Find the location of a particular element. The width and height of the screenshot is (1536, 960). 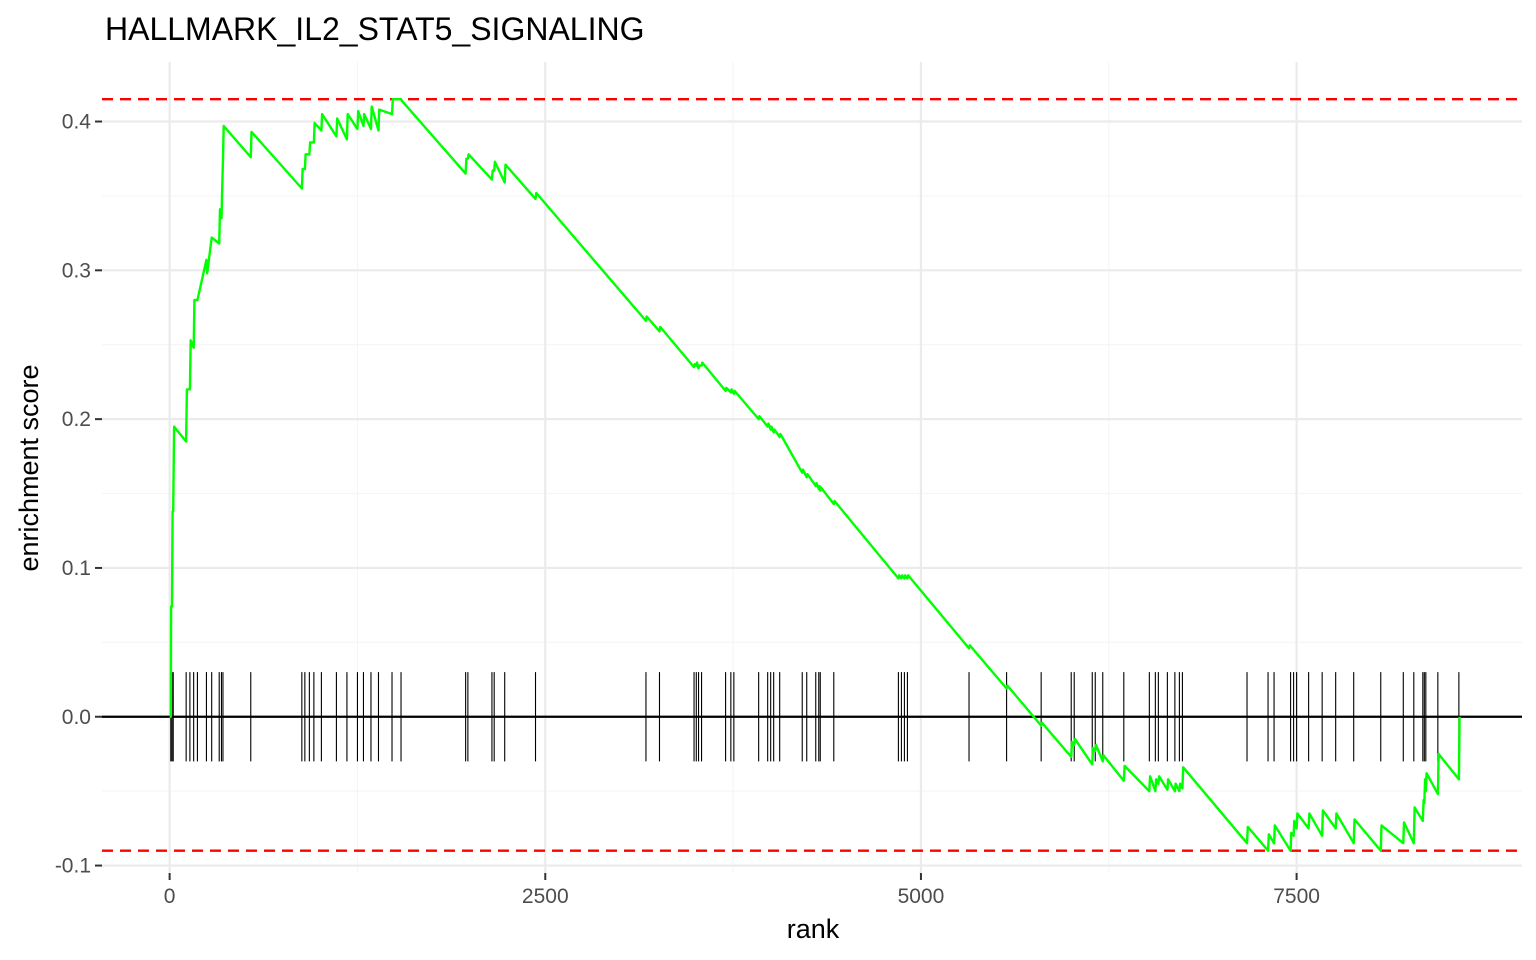

y-tick-label: 0.3 is located at coordinates (76, 270).